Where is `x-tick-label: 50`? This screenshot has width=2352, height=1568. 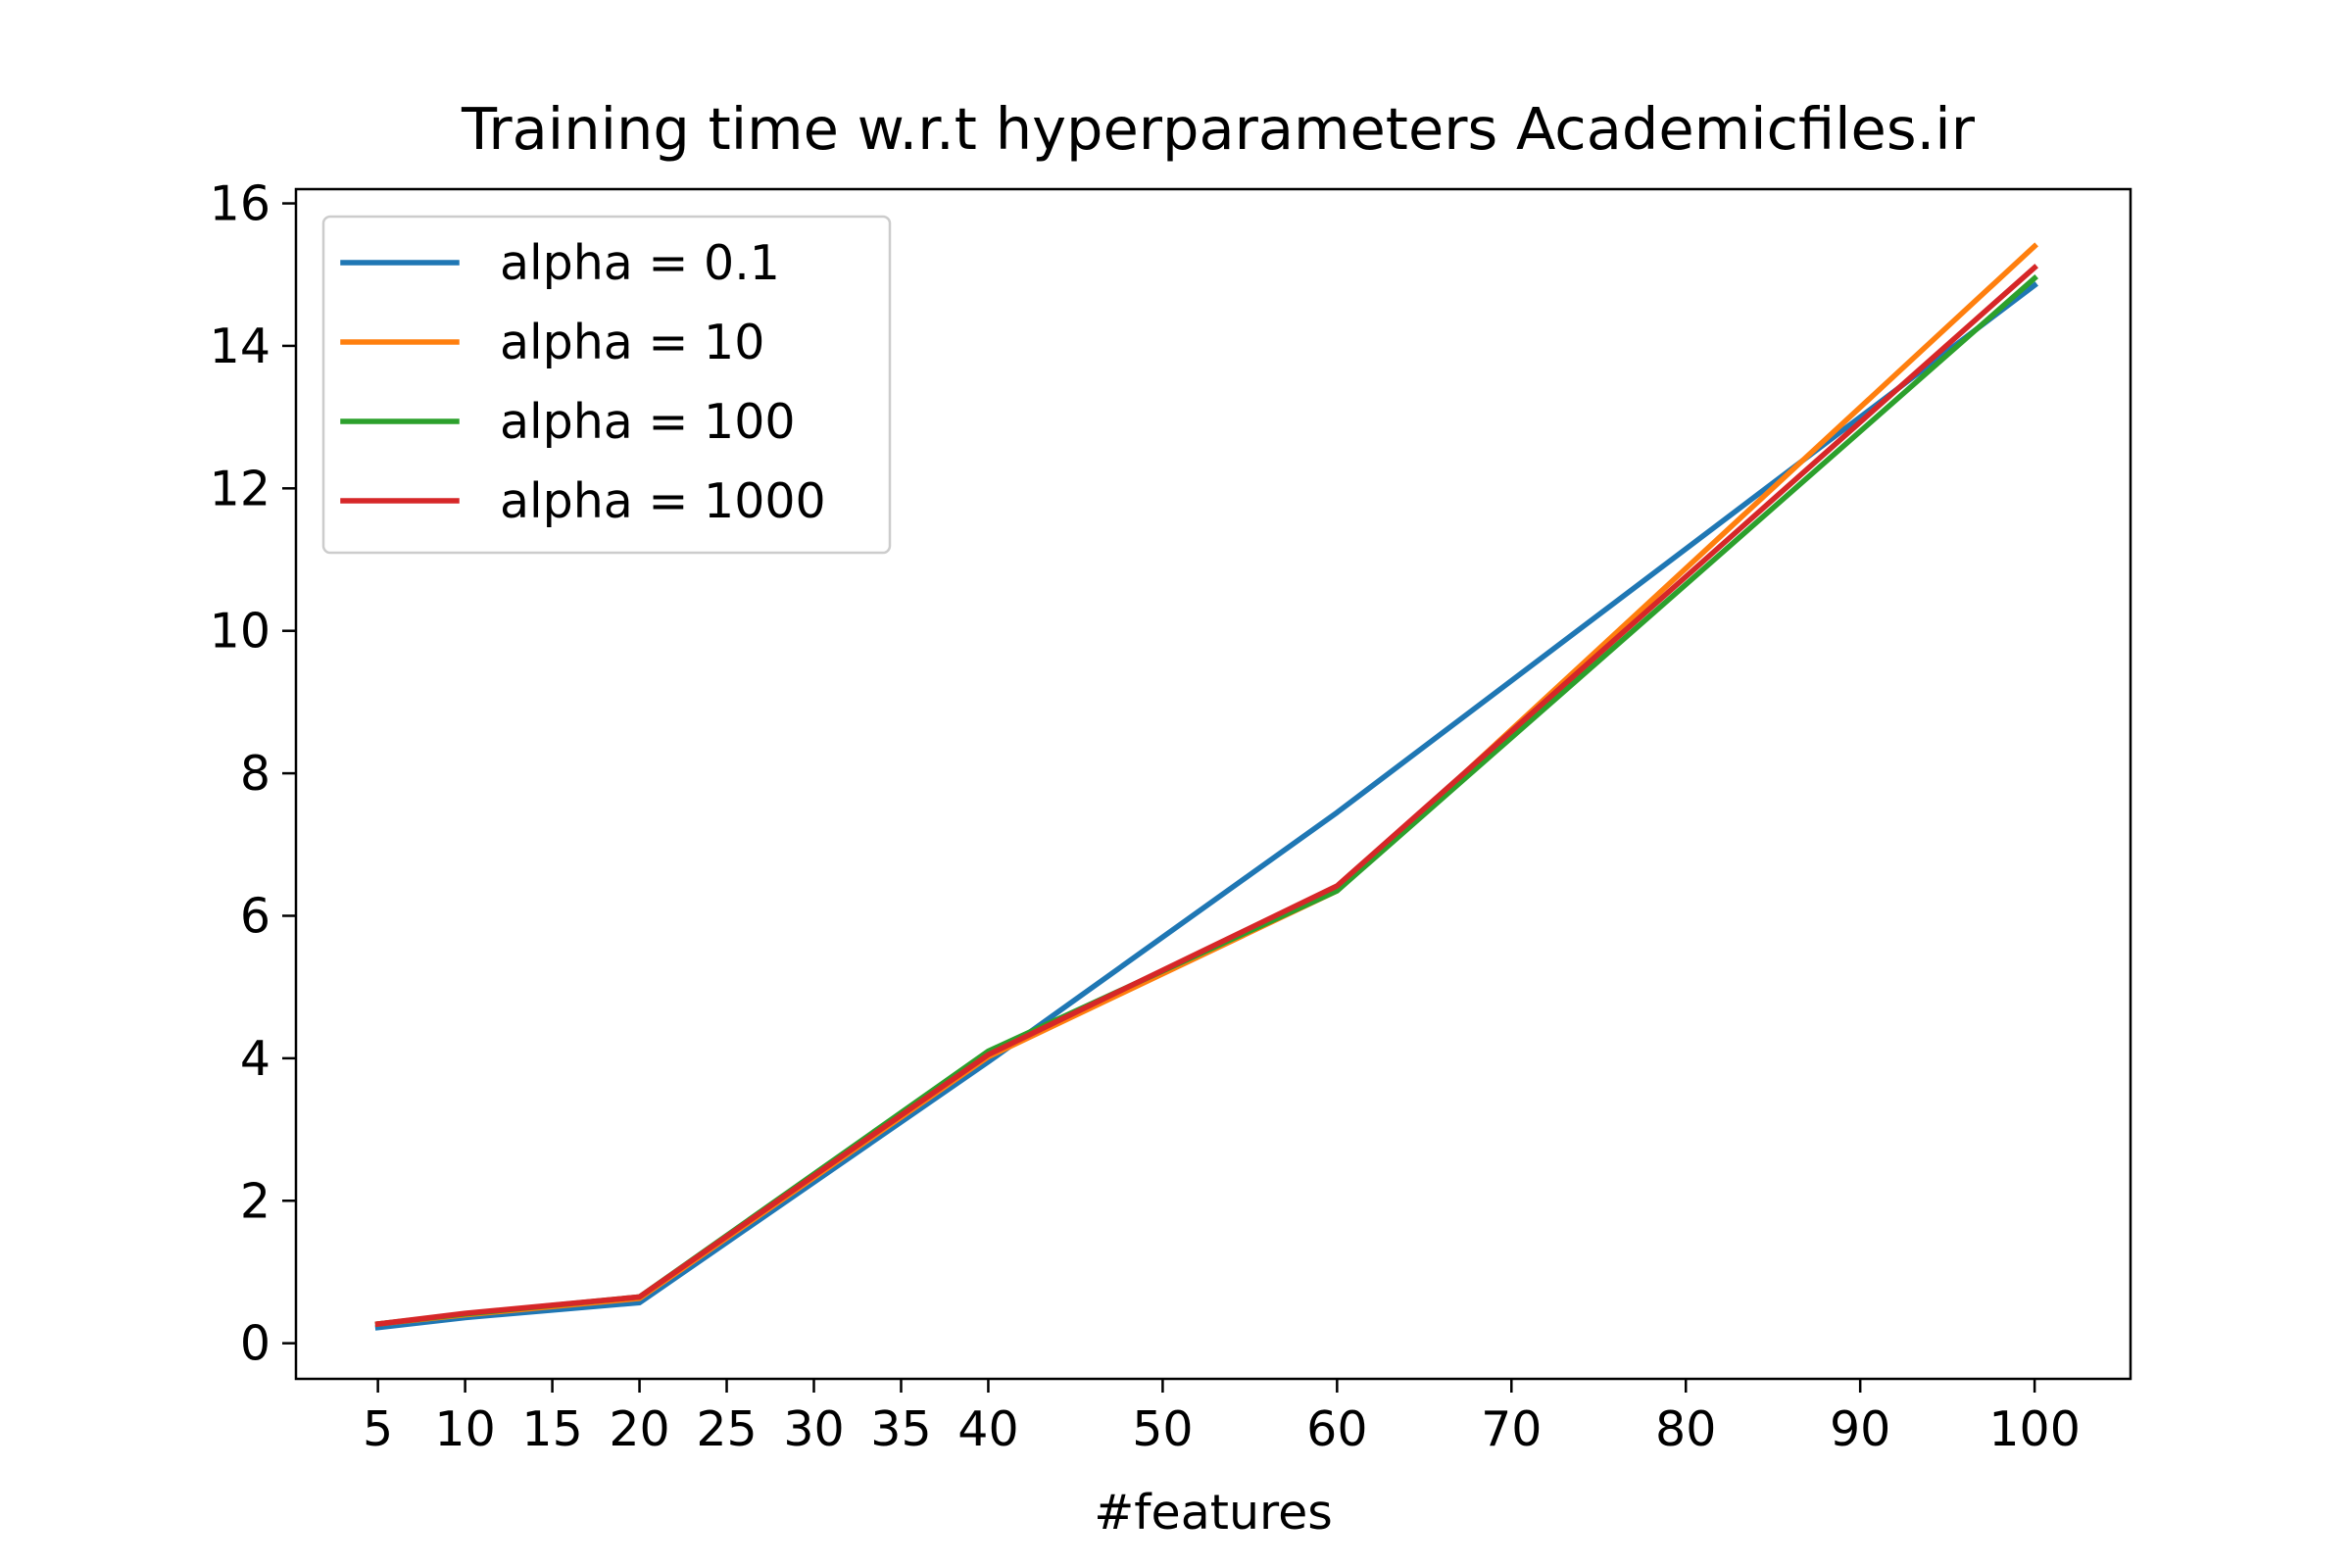 x-tick-label: 50 is located at coordinates (1162, 1429).